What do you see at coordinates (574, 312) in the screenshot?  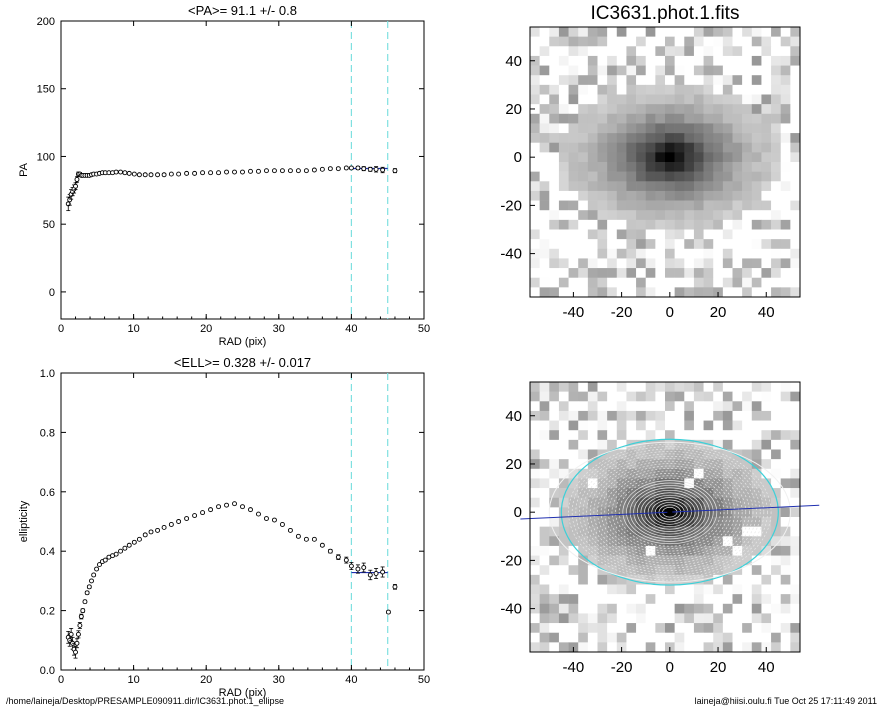 I see `x-tick-label: -40` at bounding box center [574, 312].